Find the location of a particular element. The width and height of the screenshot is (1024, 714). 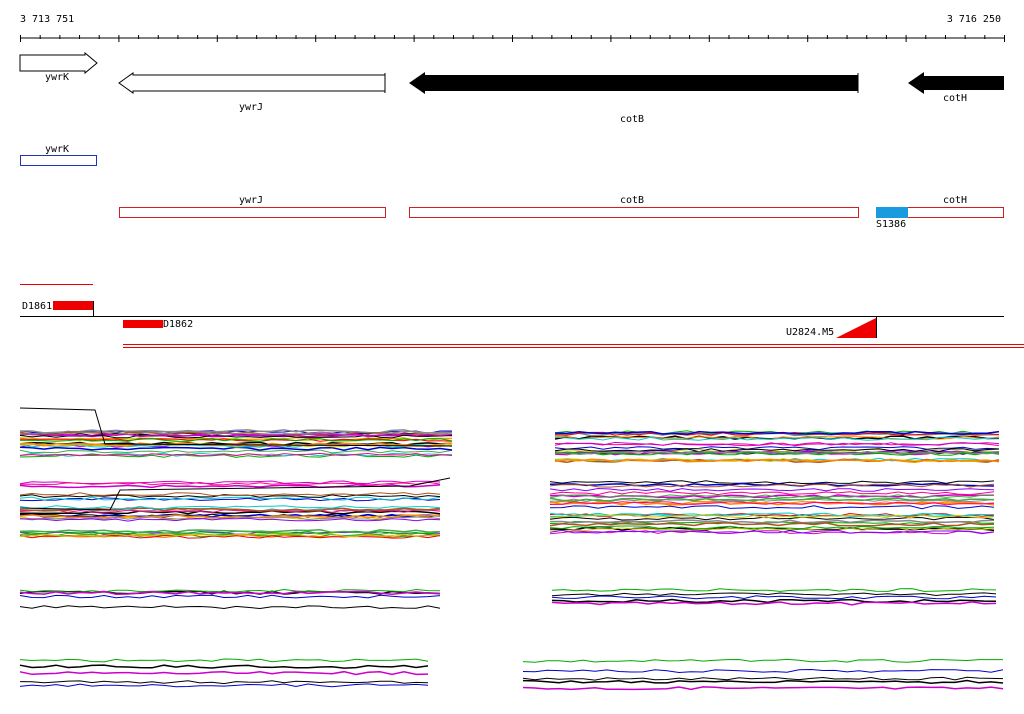

annotation-label: cotB is located at coordinates (632, 200).